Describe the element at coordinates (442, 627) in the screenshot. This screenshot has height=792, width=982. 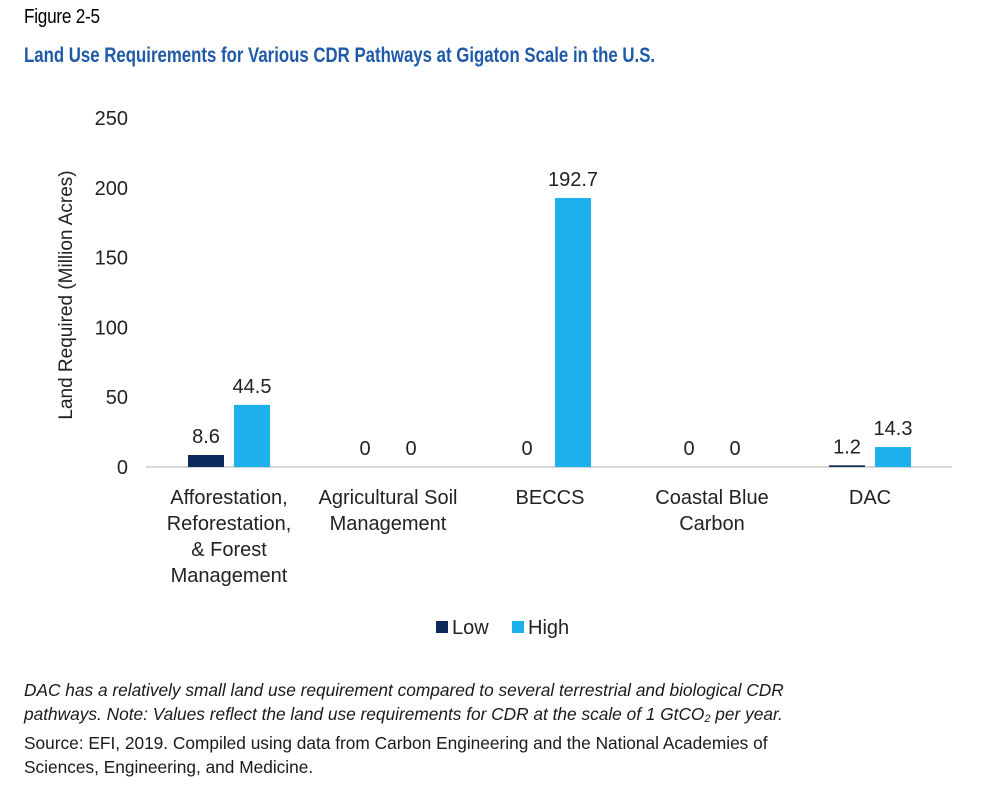
I see `legend-swatch-low` at that location.